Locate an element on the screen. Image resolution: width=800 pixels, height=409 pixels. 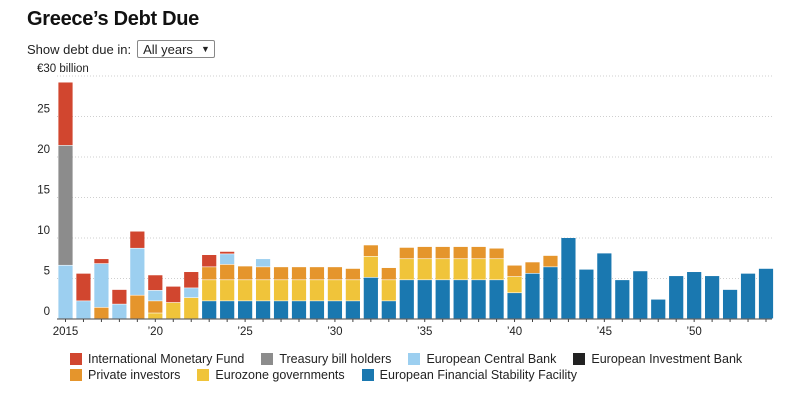
year-select-value: All years is located at coordinates (168, 49).